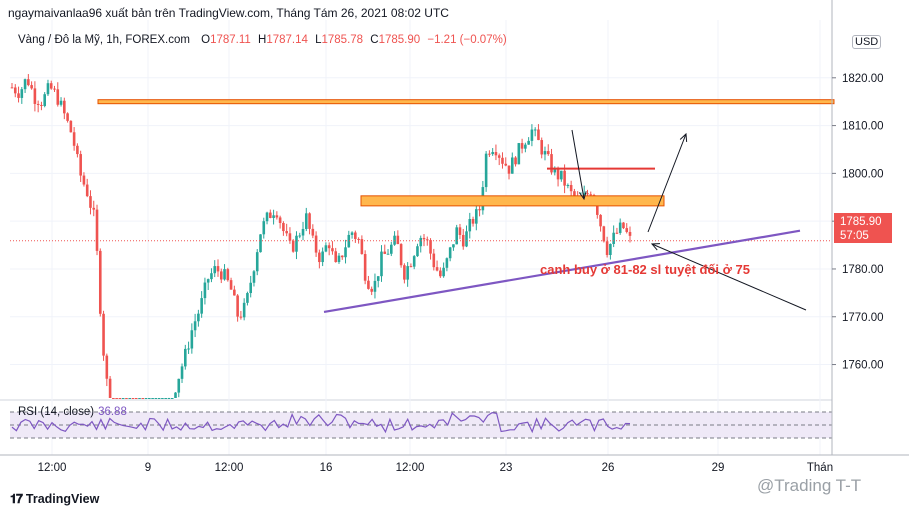  Describe the element at coordinates (863, 270) in the screenshot. I see `y-tick-label: 1780.00` at that location.